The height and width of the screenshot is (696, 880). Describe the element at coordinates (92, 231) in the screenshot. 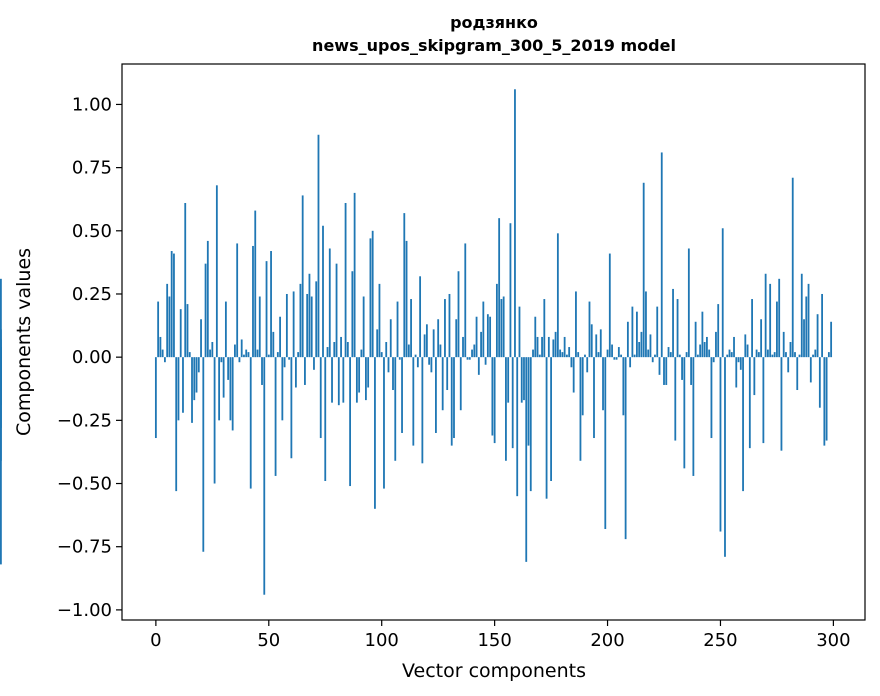

I see `y-tick-label: 0.50` at that location.